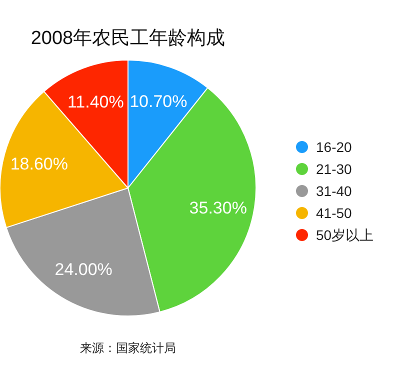 The height and width of the screenshot is (388, 400). Describe the element at coordinates (159, 101) in the screenshot. I see `data-label: 10.70%` at that location.